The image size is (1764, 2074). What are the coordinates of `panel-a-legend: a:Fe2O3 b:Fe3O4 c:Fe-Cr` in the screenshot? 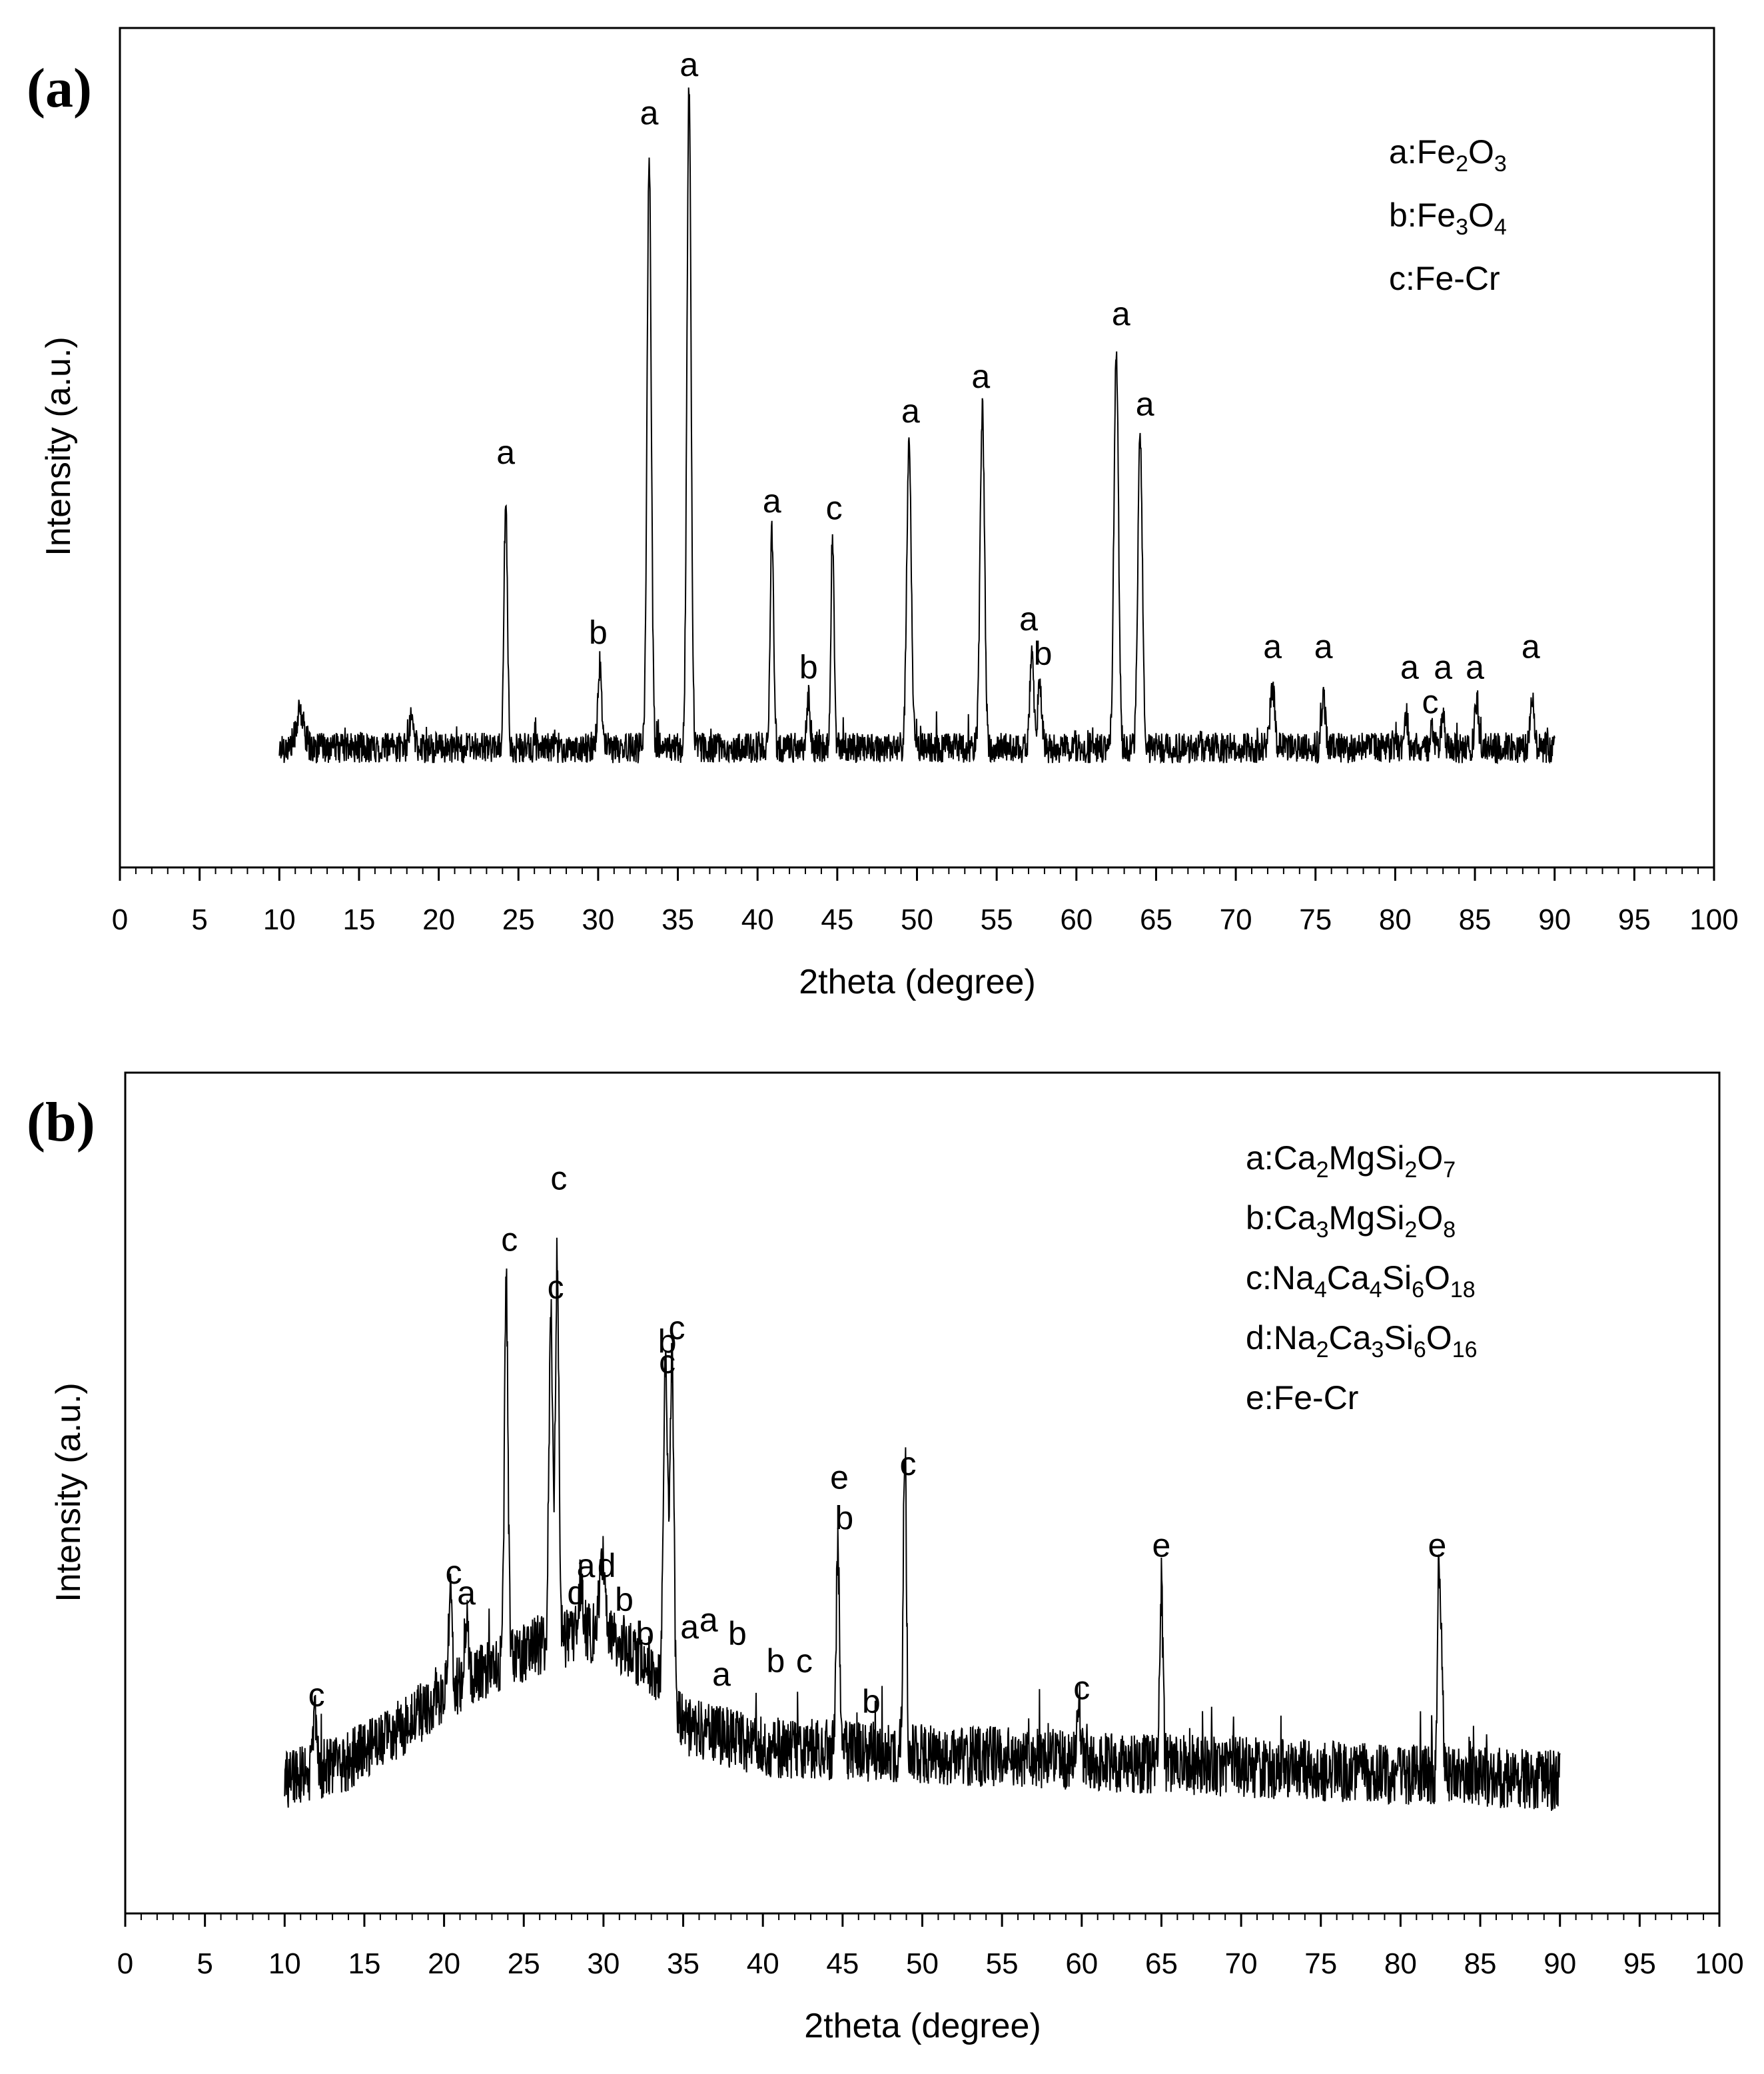 It's located at (1448, 215).